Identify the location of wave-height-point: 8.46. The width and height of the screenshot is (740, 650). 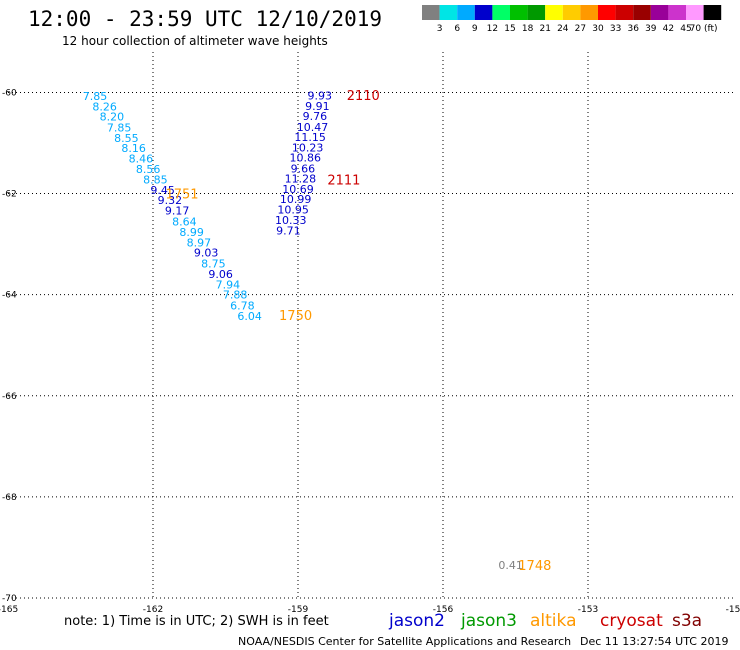
(141, 159).